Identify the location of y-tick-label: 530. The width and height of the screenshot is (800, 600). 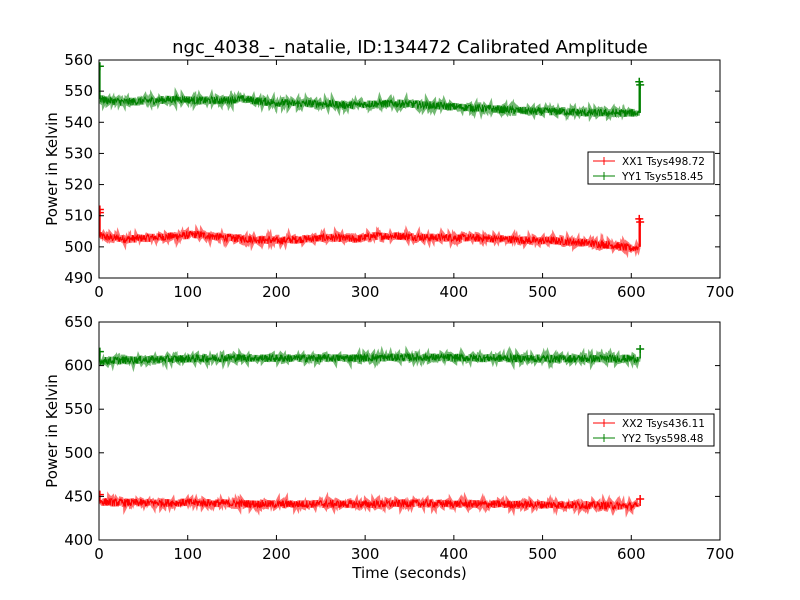
(78, 153).